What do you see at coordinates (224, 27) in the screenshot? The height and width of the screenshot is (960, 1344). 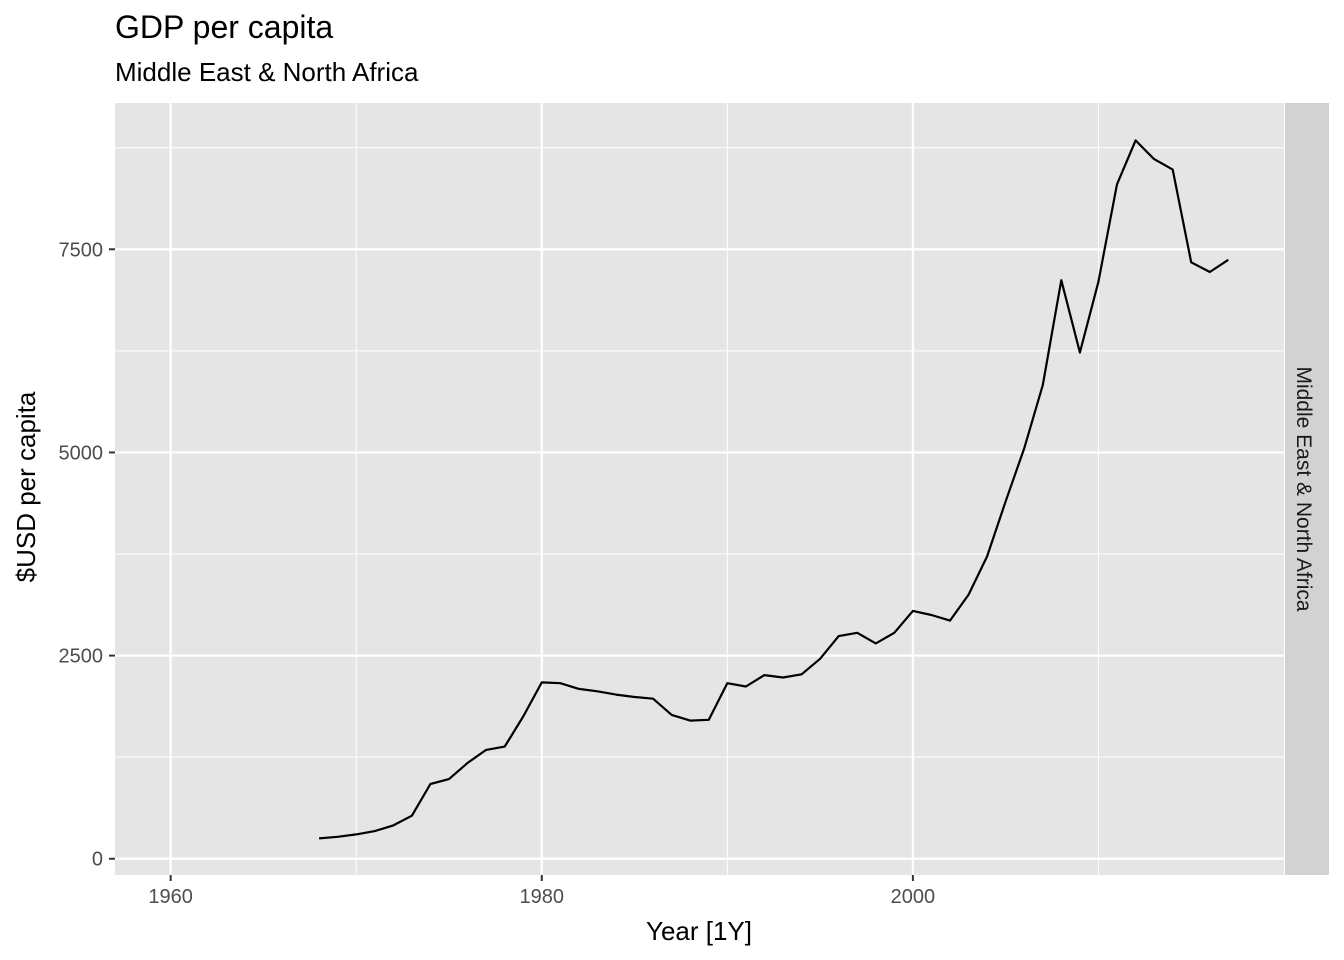 I see `chart-title: GDP per capita` at bounding box center [224, 27].